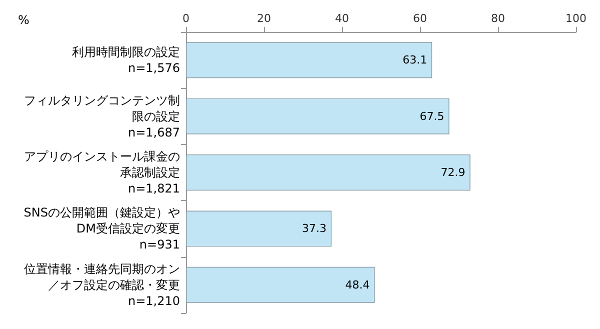 The width and height of the screenshot is (600, 329). What do you see at coordinates (126, 60) in the screenshot?
I see `y-tick-label: 利用時間制限の設定 n=1,576` at bounding box center [126, 60].